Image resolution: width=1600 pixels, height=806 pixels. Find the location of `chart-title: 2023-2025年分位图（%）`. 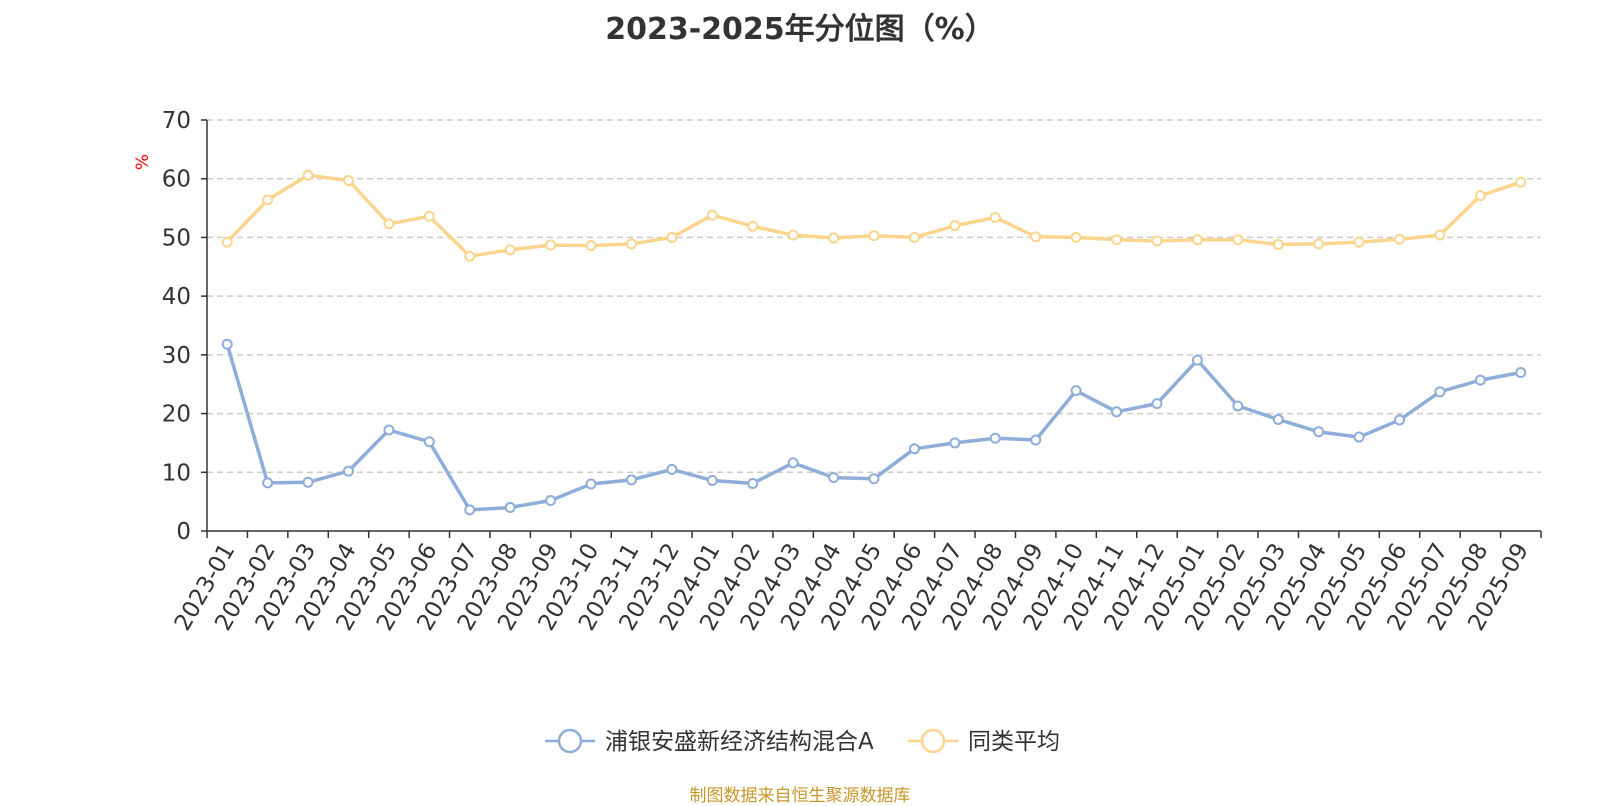

chart-title: 2023-2025年分位图（%） is located at coordinates (800, 29).